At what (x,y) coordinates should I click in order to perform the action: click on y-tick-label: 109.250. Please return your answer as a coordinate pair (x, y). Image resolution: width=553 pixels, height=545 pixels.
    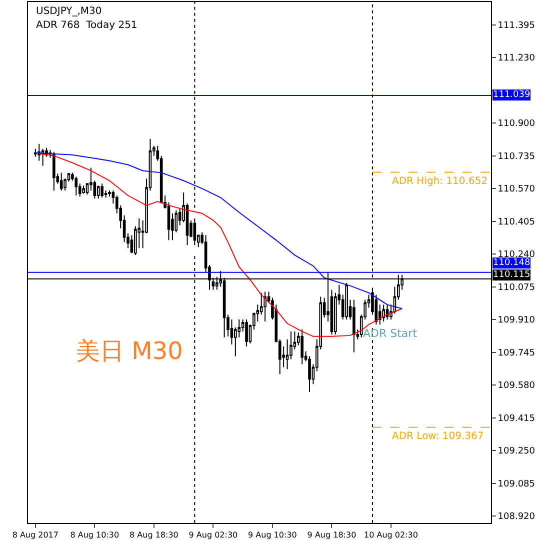
    Looking at the image, I should click on (517, 451).